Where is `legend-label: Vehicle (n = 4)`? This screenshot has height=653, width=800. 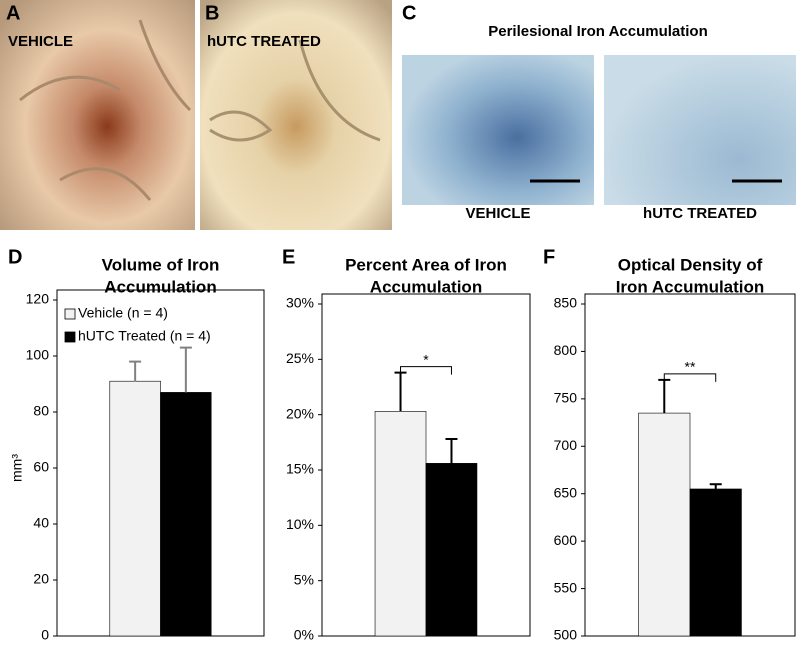 legend-label: Vehicle (n = 4) is located at coordinates (123, 313).